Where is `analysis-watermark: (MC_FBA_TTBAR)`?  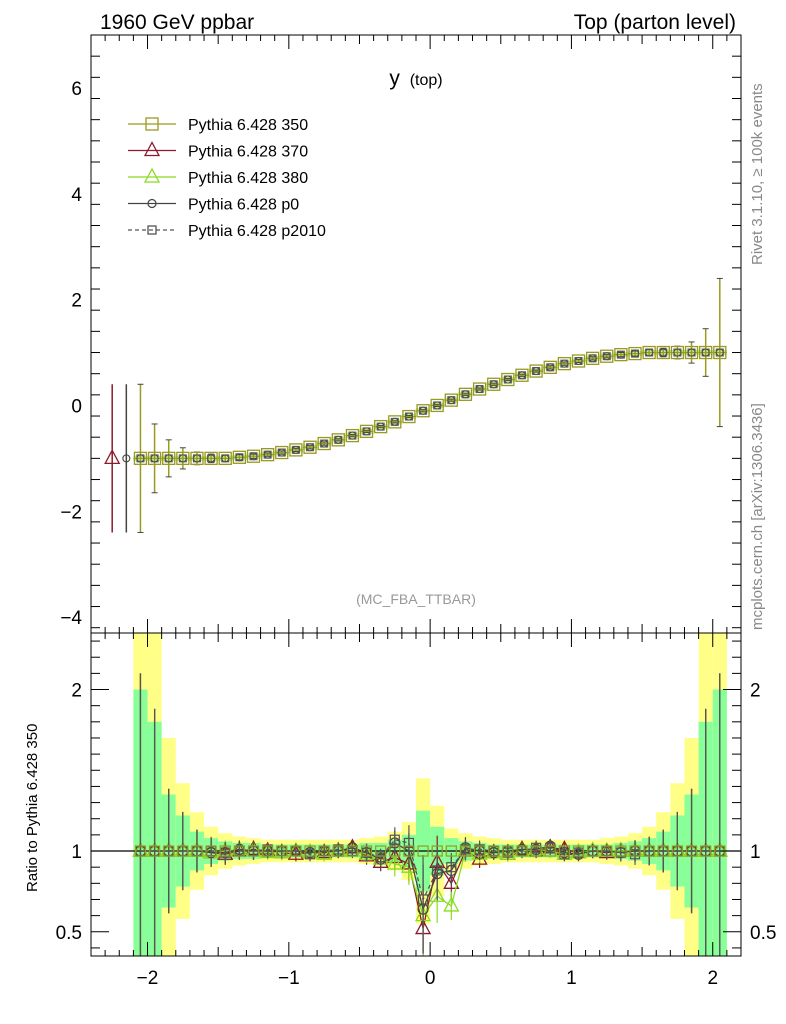
analysis-watermark: (MC_FBA_TTBAR) is located at coordinates (416, 599).